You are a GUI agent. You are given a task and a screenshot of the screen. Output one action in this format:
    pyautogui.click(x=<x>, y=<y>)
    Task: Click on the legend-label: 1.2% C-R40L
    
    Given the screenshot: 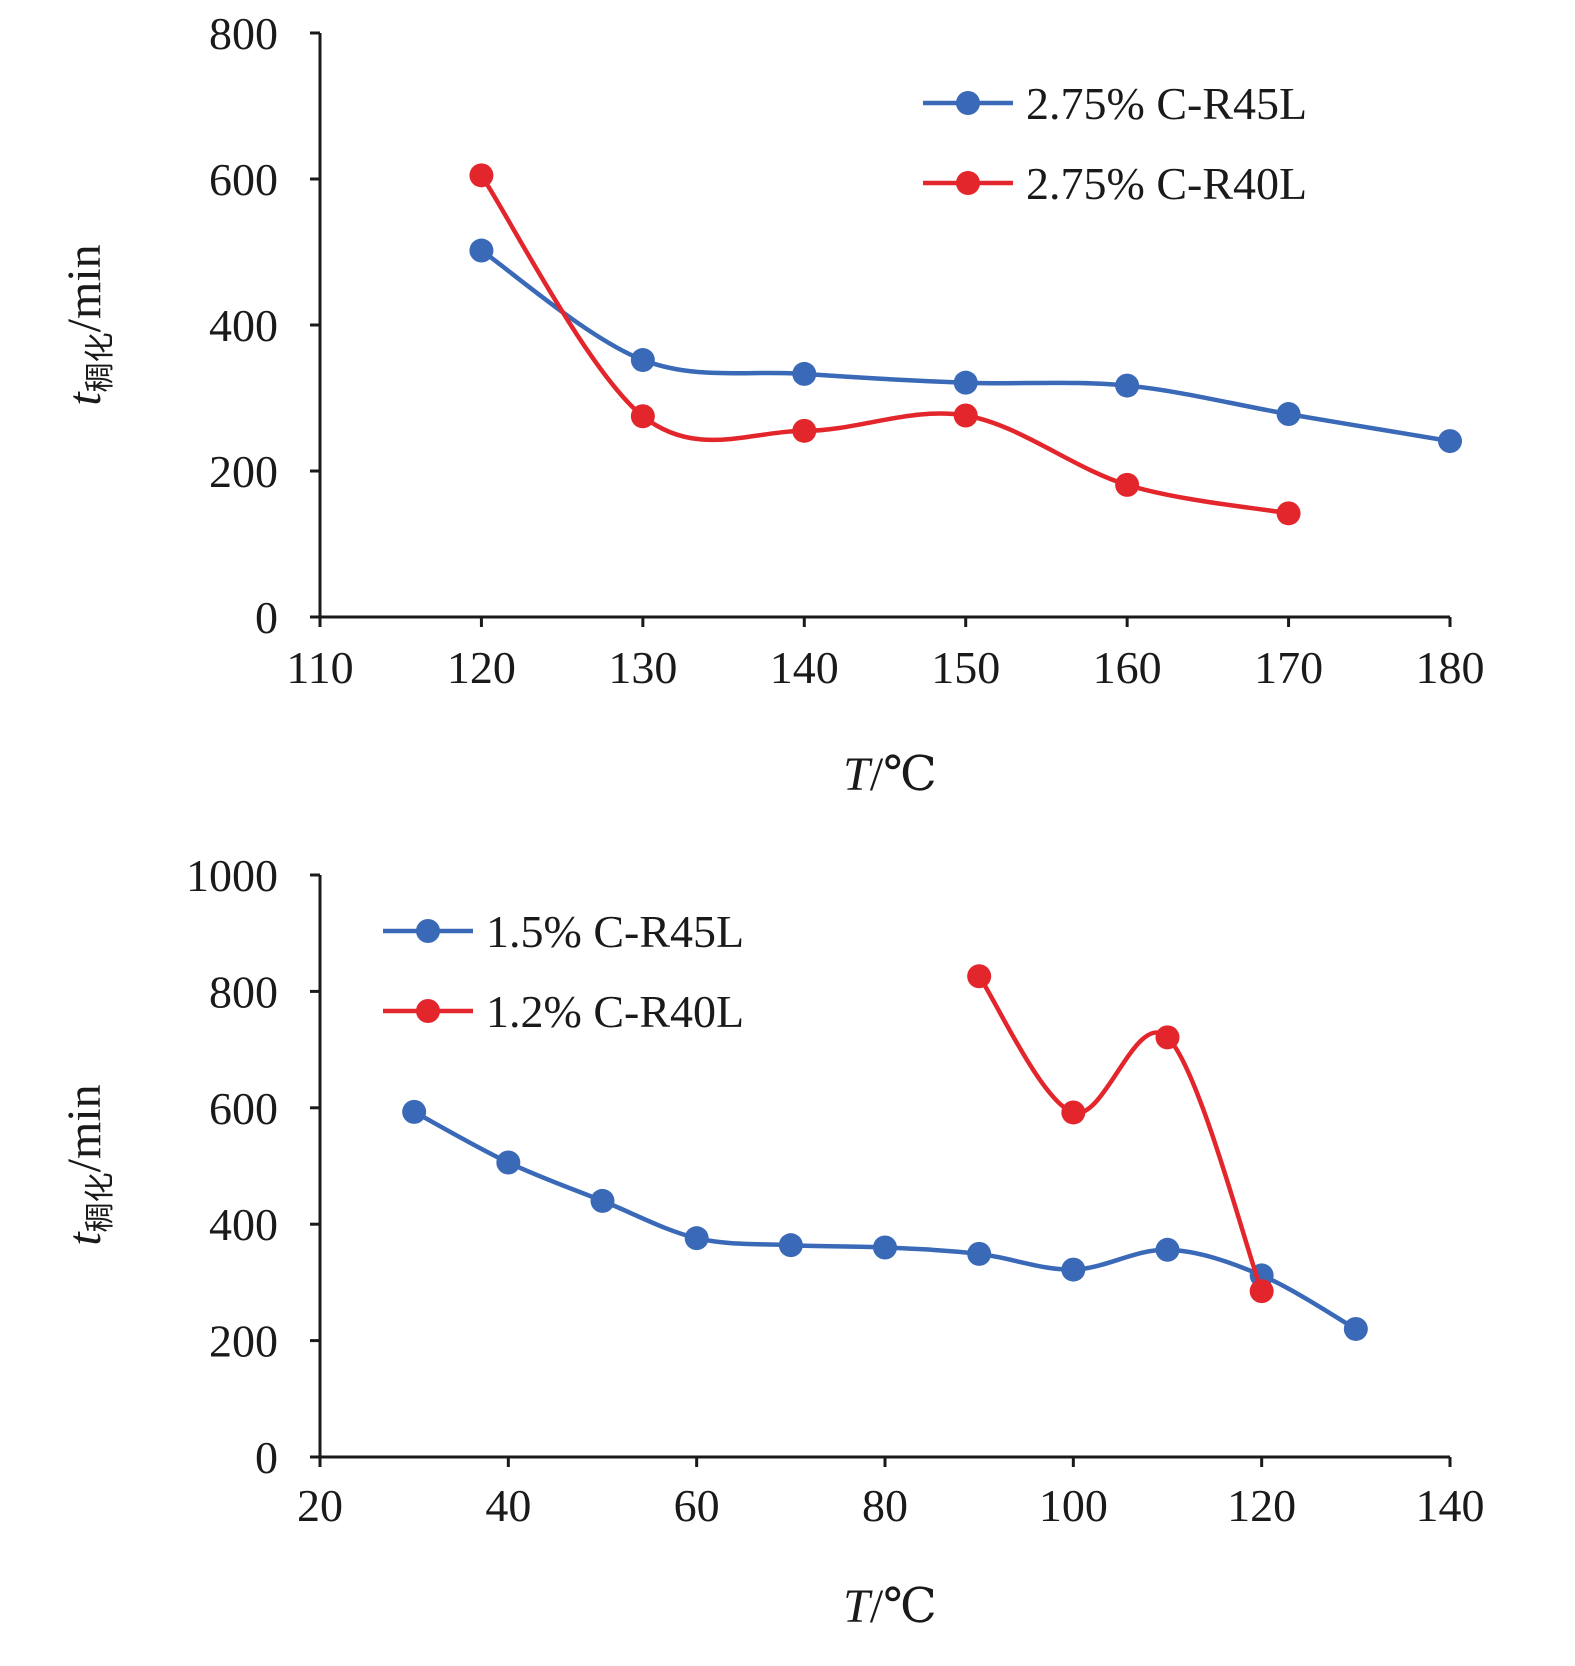 What is the action you would take?
    pyautogui.click(x=615, y=1011)
    